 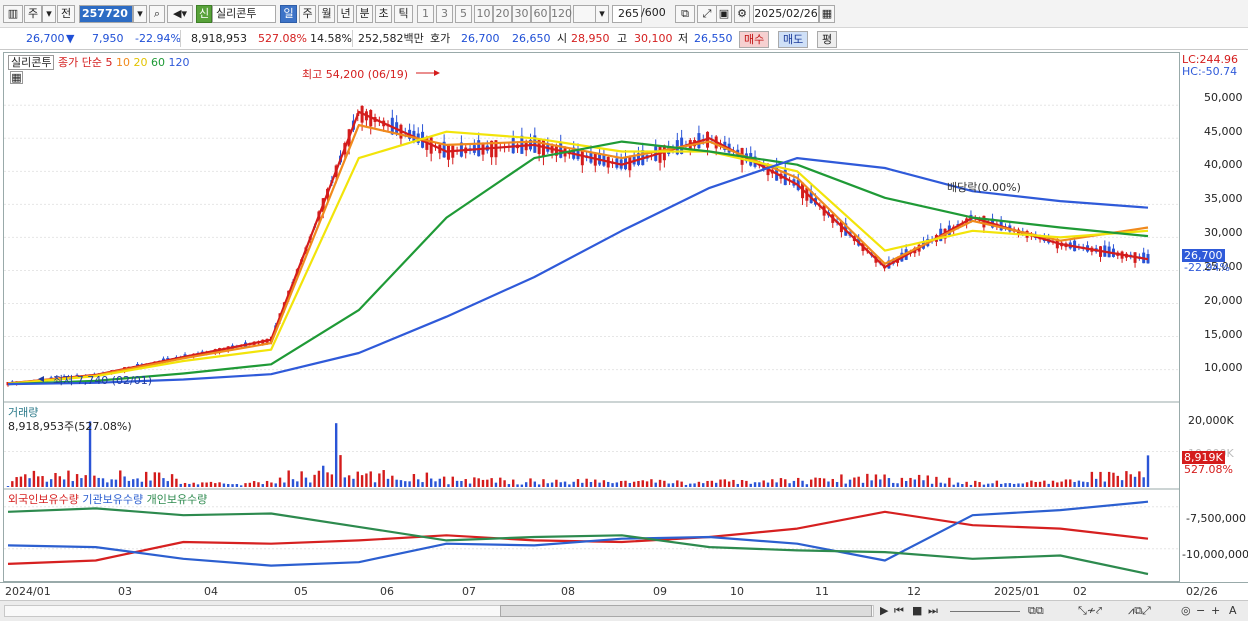 I want to click on volume-ratio: 527.08%, so click(x=282, y=38).